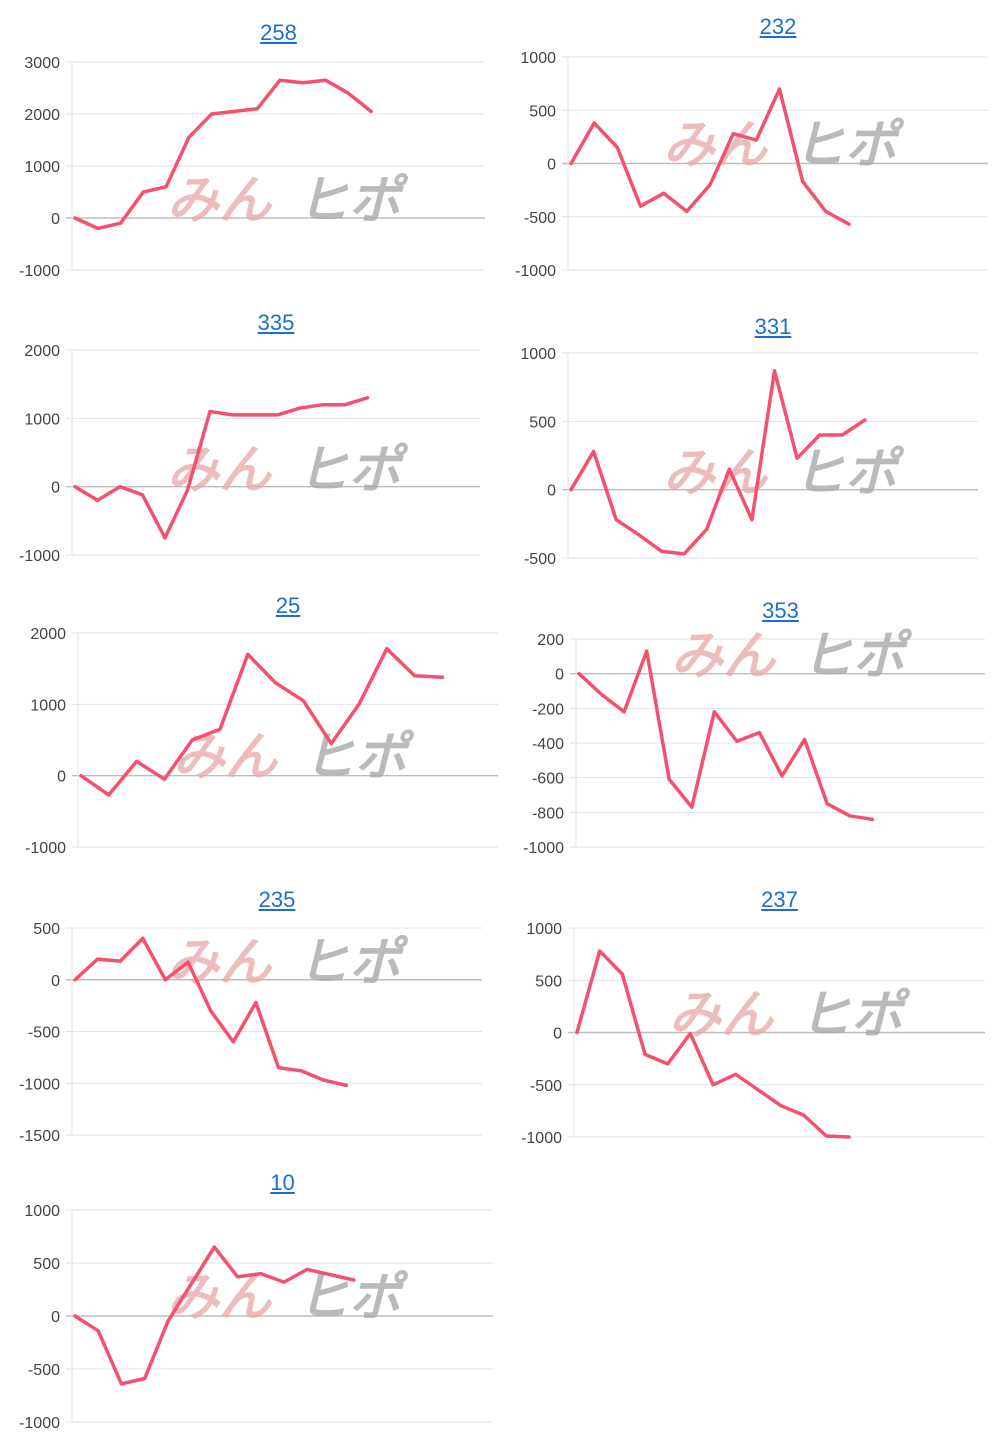  Describe the element at coordinates (540, 218) in the screenshot. I see `y-tick-label: -500` at that location.